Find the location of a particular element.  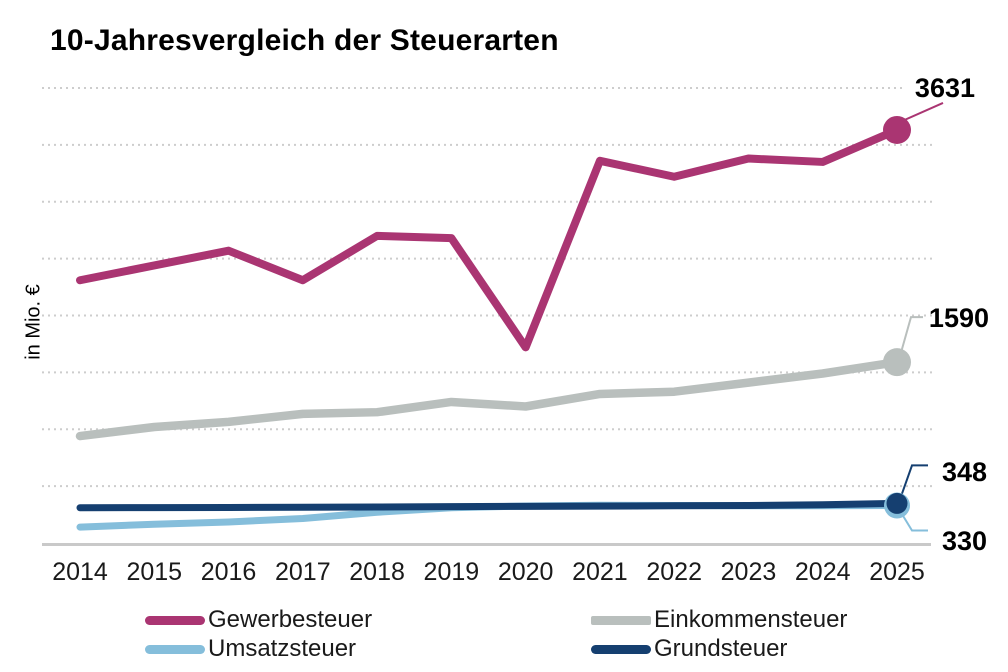

legend-label-gewerbesteuer: Gewerbesteuer is located at coordinates (290, 619).